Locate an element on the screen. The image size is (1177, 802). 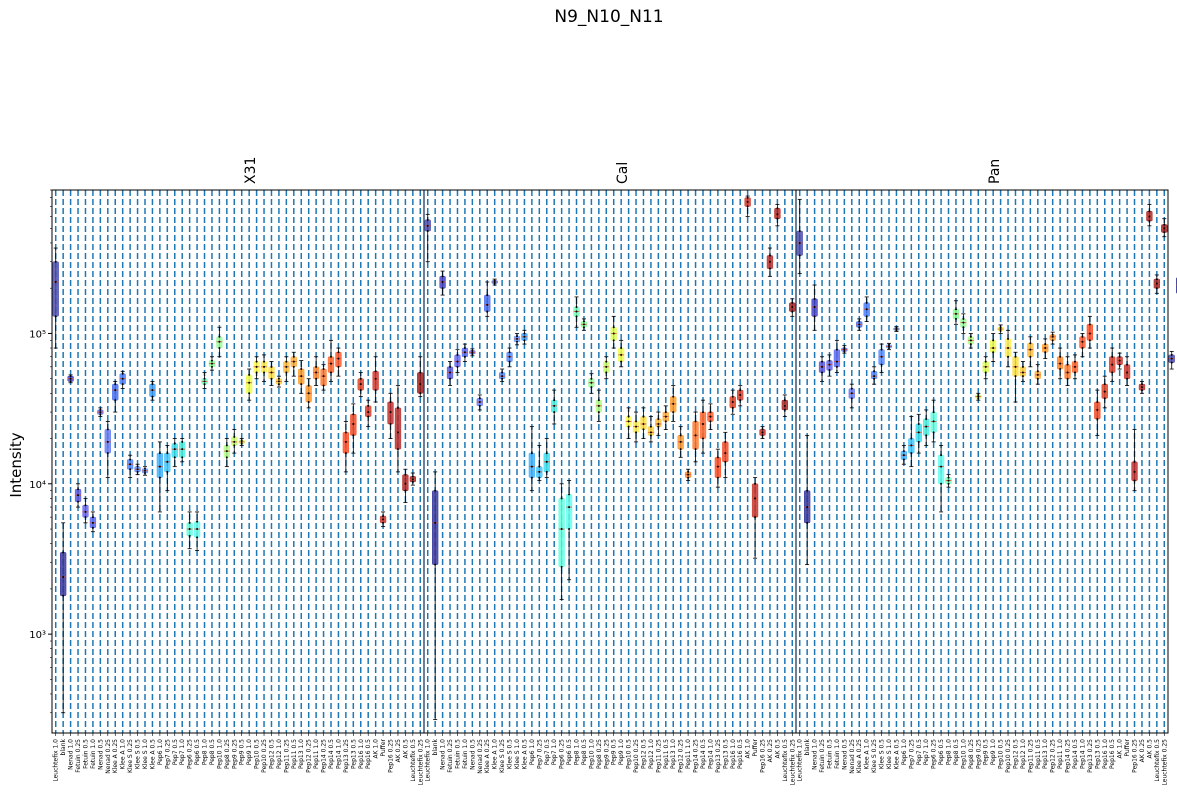
x-tick-label: Pep13 1.0 is located at coordinates (1045, 754).